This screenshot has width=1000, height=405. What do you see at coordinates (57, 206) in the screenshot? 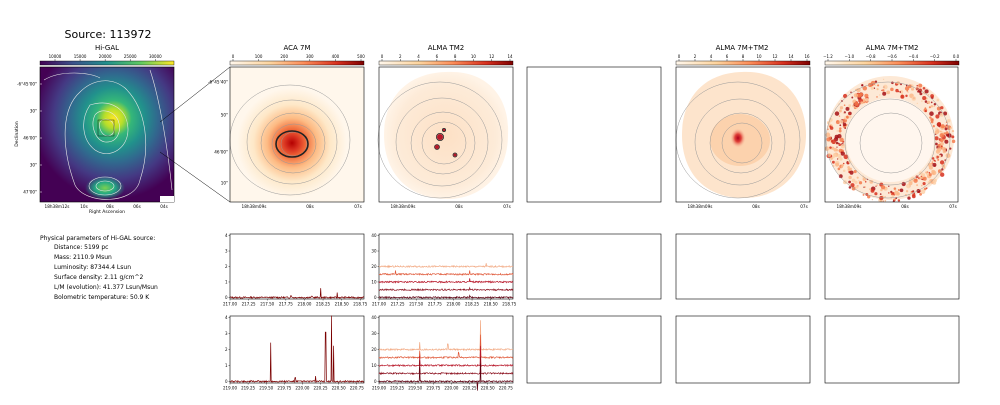
I see `higal-xtick-label: 18h38m12s` at bounding box center [57, 206].